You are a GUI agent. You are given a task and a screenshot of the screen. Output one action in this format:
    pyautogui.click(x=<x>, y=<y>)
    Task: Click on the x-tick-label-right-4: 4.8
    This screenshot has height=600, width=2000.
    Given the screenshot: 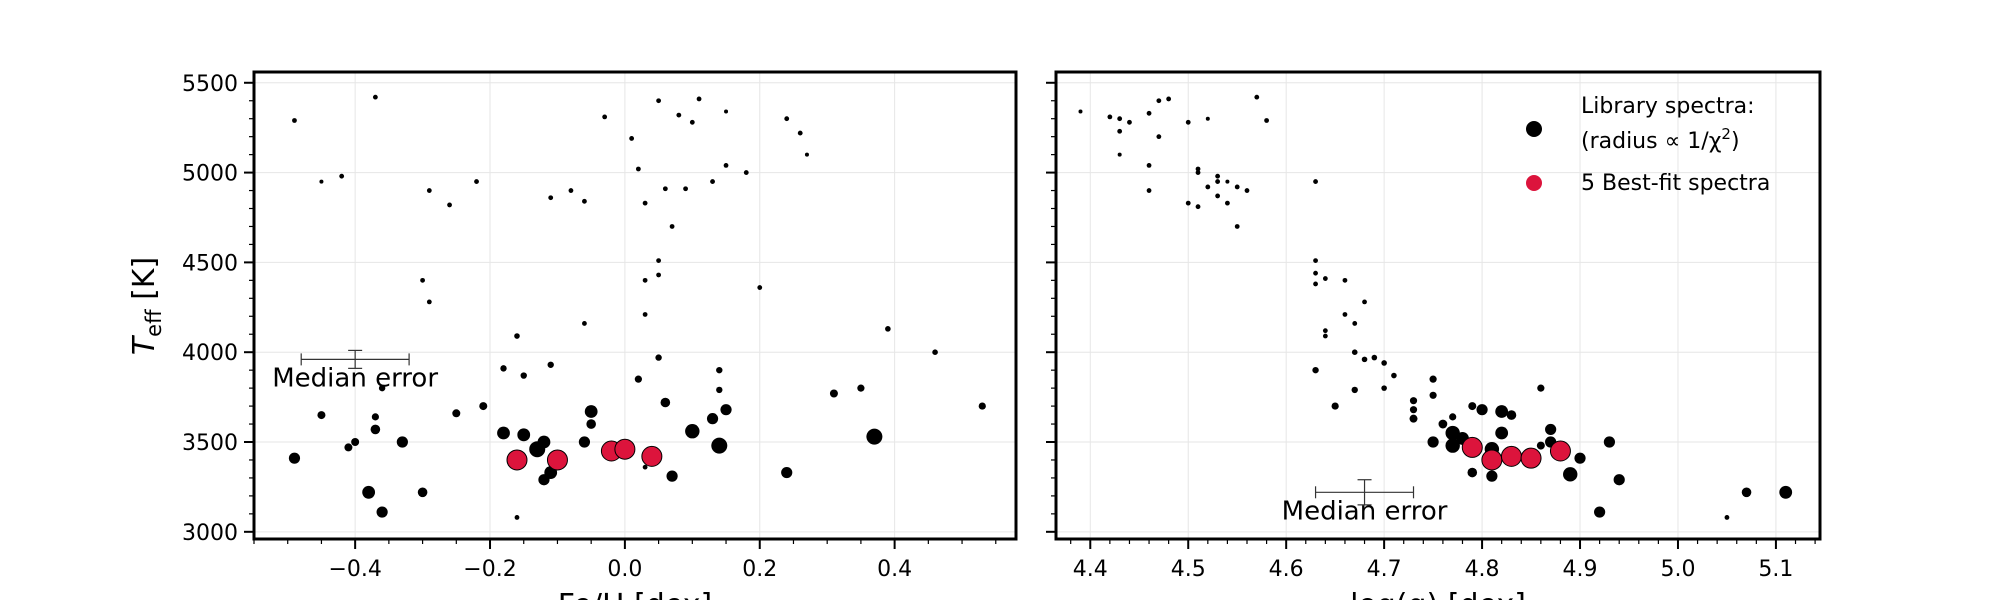 What is the action you would take?
    pyautogui.click(x=1482, y=569)
    